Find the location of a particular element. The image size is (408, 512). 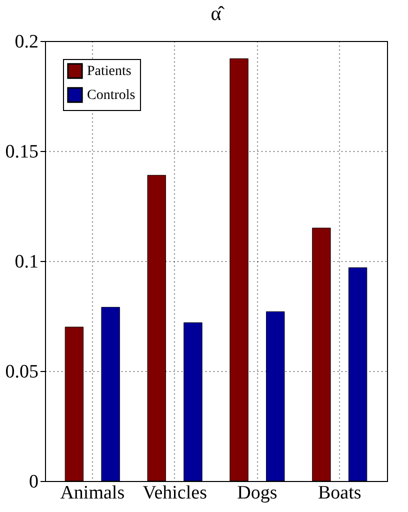

chart-title: α̂ is located at coordinates (218, 14).